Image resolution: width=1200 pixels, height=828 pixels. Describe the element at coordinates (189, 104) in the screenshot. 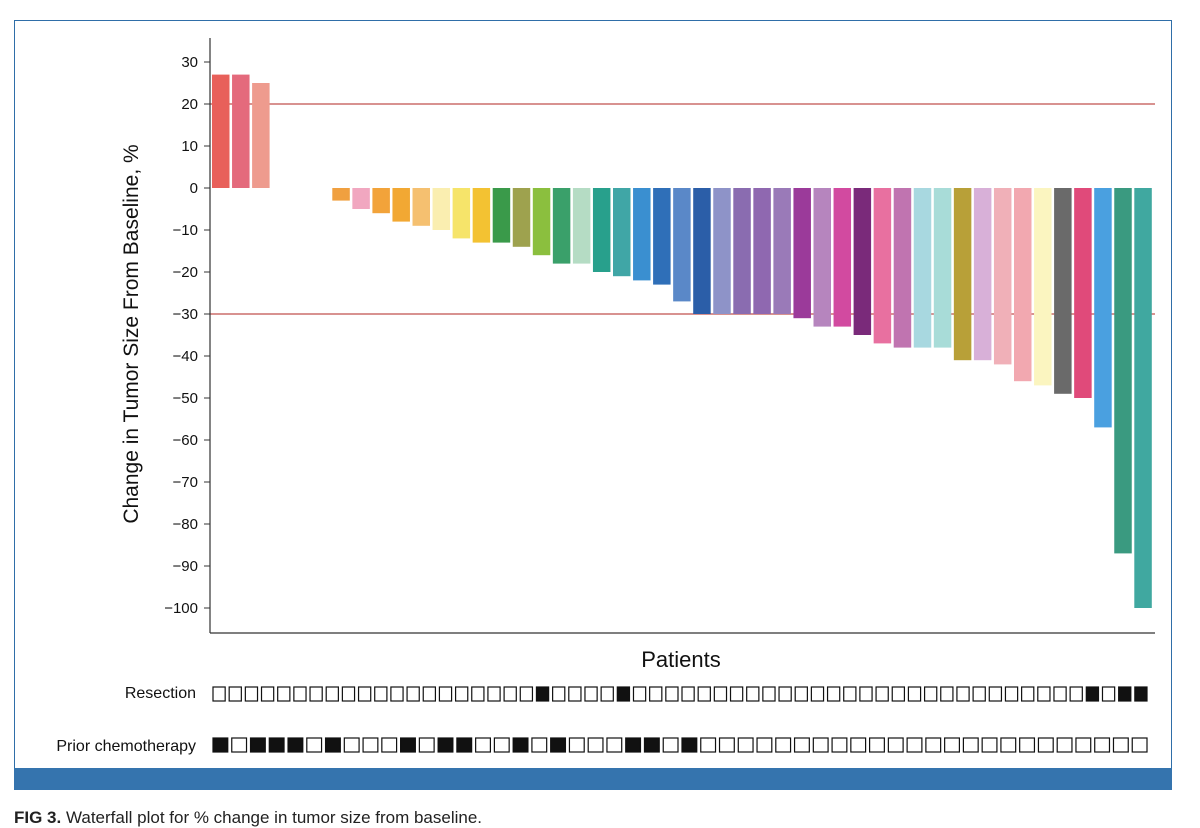

I see `y-tick-label: 20` at that location.